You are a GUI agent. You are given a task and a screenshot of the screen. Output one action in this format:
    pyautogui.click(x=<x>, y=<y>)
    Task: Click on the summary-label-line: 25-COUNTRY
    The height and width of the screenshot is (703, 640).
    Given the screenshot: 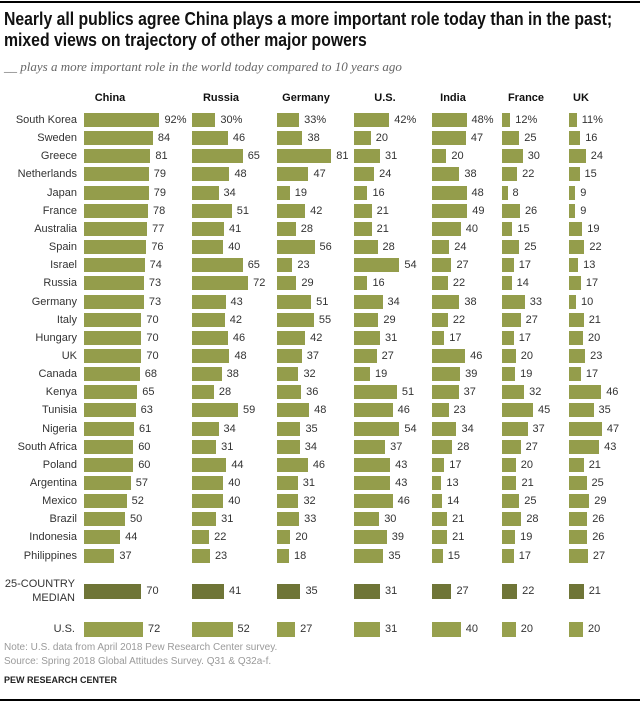 What is the action you would take?
    pyautogui.click(x=39, y=584)
    